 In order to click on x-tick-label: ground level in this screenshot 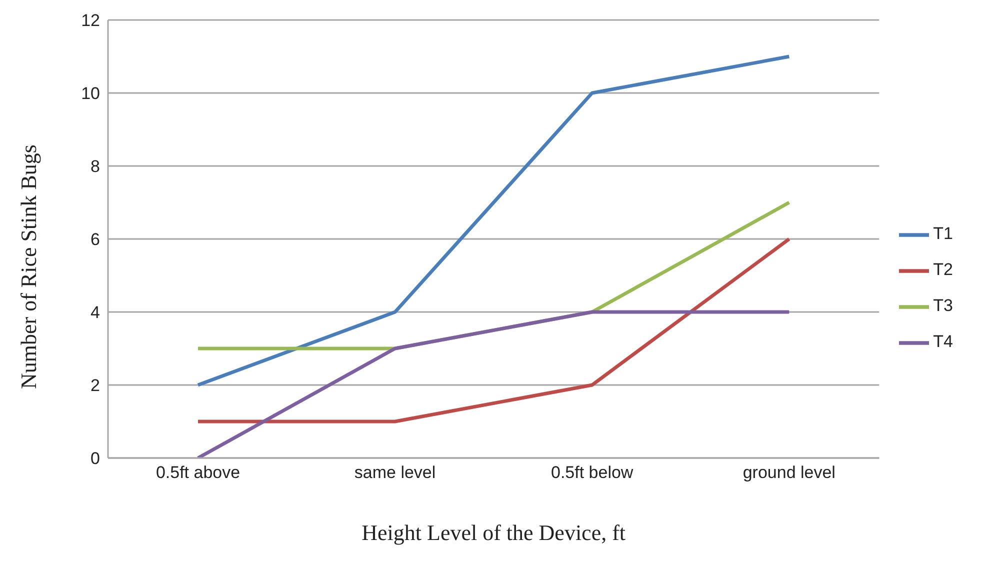, I will do `click(789, 472)`.